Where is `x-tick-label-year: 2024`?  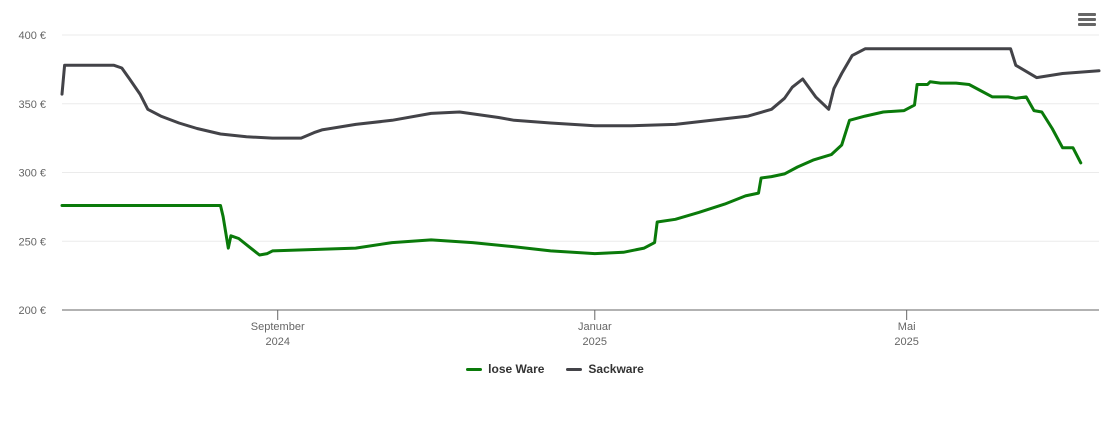
x-tick-label-year: 2024 is located at coordinates (277, 342).